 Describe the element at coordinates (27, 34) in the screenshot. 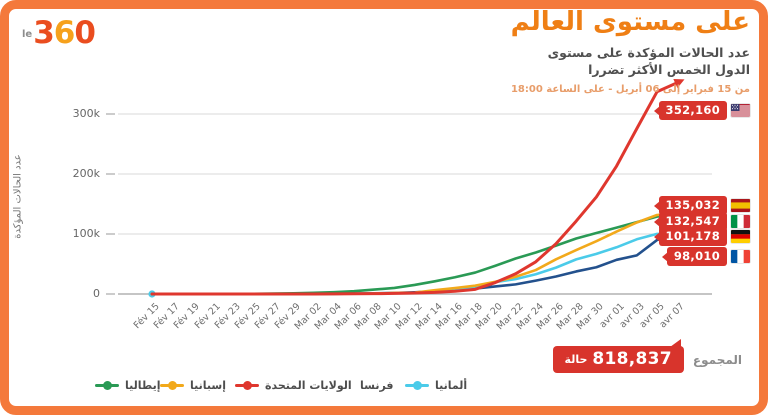

I see `logo-prefix: le` at that location.